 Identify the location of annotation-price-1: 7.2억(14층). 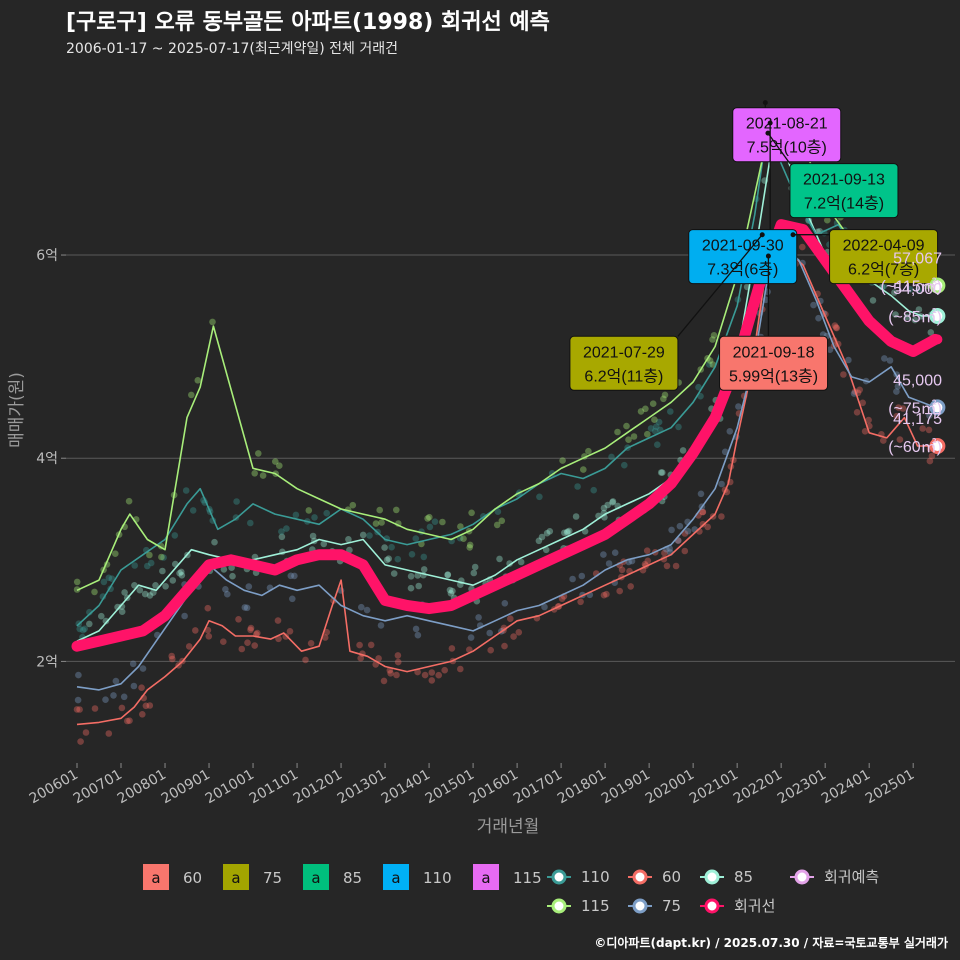
(844, 204).